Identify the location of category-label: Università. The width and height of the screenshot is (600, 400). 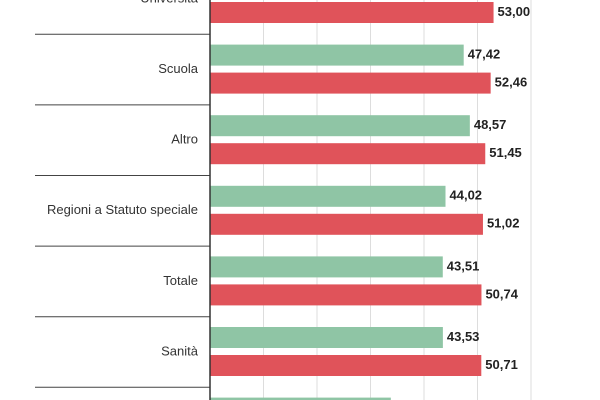
(169, 2).